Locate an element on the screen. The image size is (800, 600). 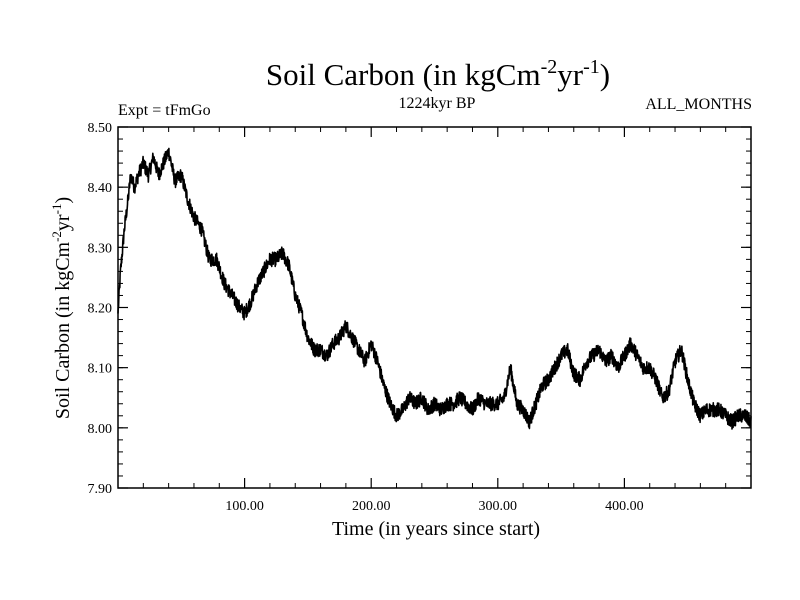
y-tick-label: 8.10 is located at coordinates (100, 369).